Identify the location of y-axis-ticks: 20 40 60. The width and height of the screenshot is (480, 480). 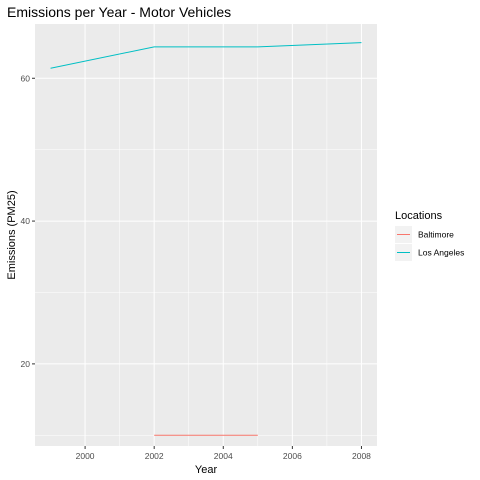
(28, 221).